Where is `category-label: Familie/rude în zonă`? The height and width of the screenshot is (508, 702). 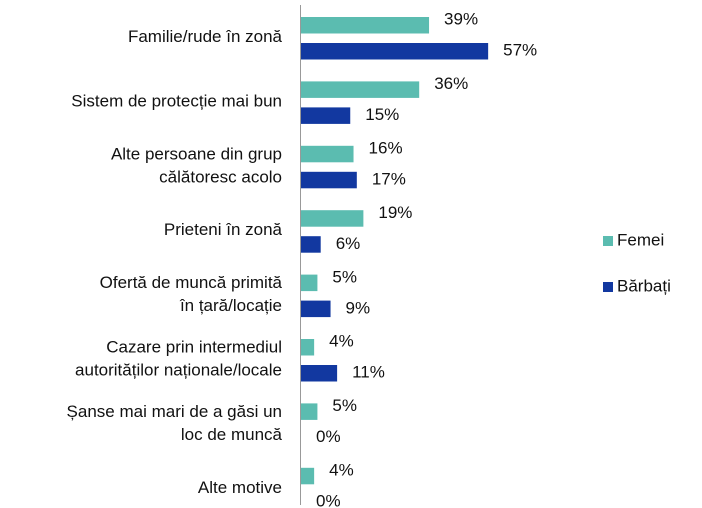 category-label: Familie/rude în zonă is located at coordinates (205, 36).